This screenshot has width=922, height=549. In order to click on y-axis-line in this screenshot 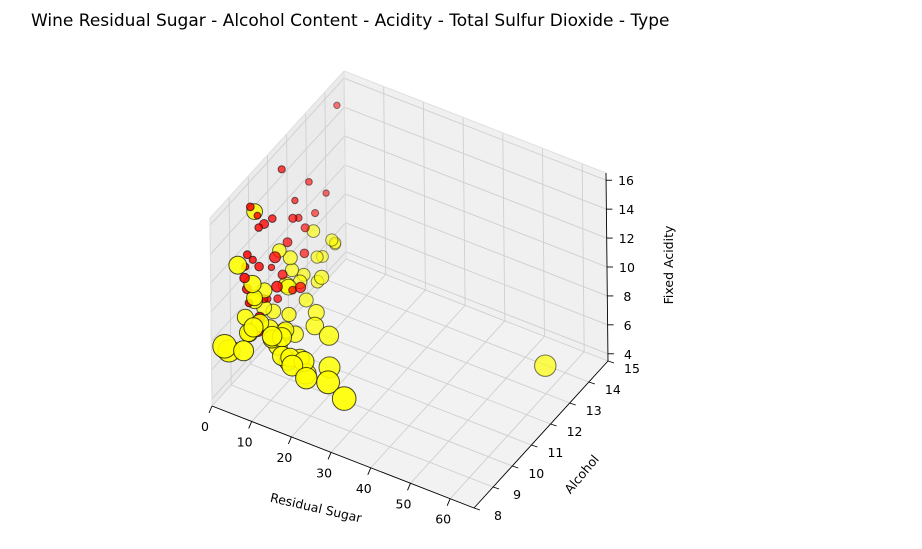, I will do `click(541, 434)`.